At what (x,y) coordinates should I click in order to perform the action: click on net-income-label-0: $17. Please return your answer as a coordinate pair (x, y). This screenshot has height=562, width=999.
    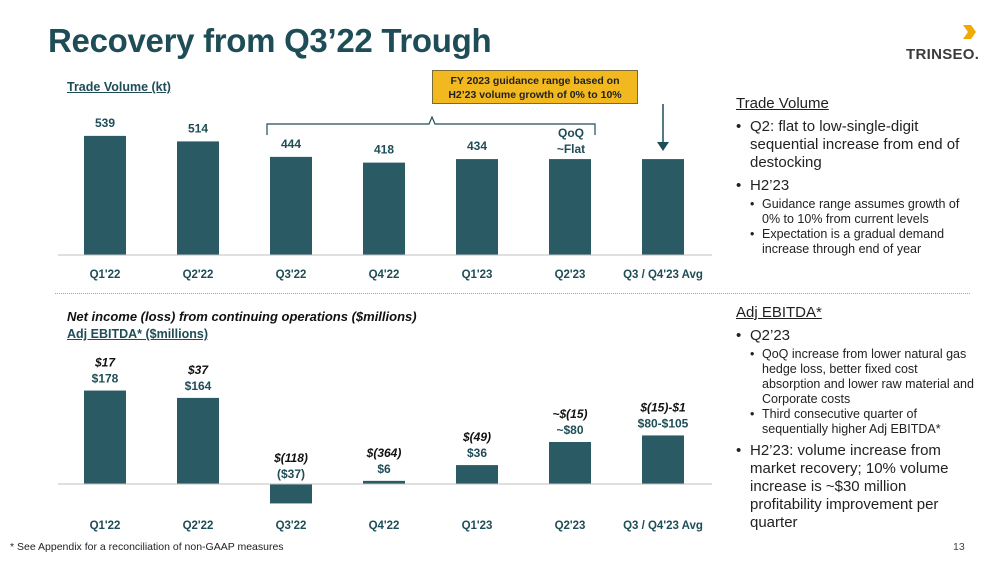
    Looking at the image, I should click on (105, 363).